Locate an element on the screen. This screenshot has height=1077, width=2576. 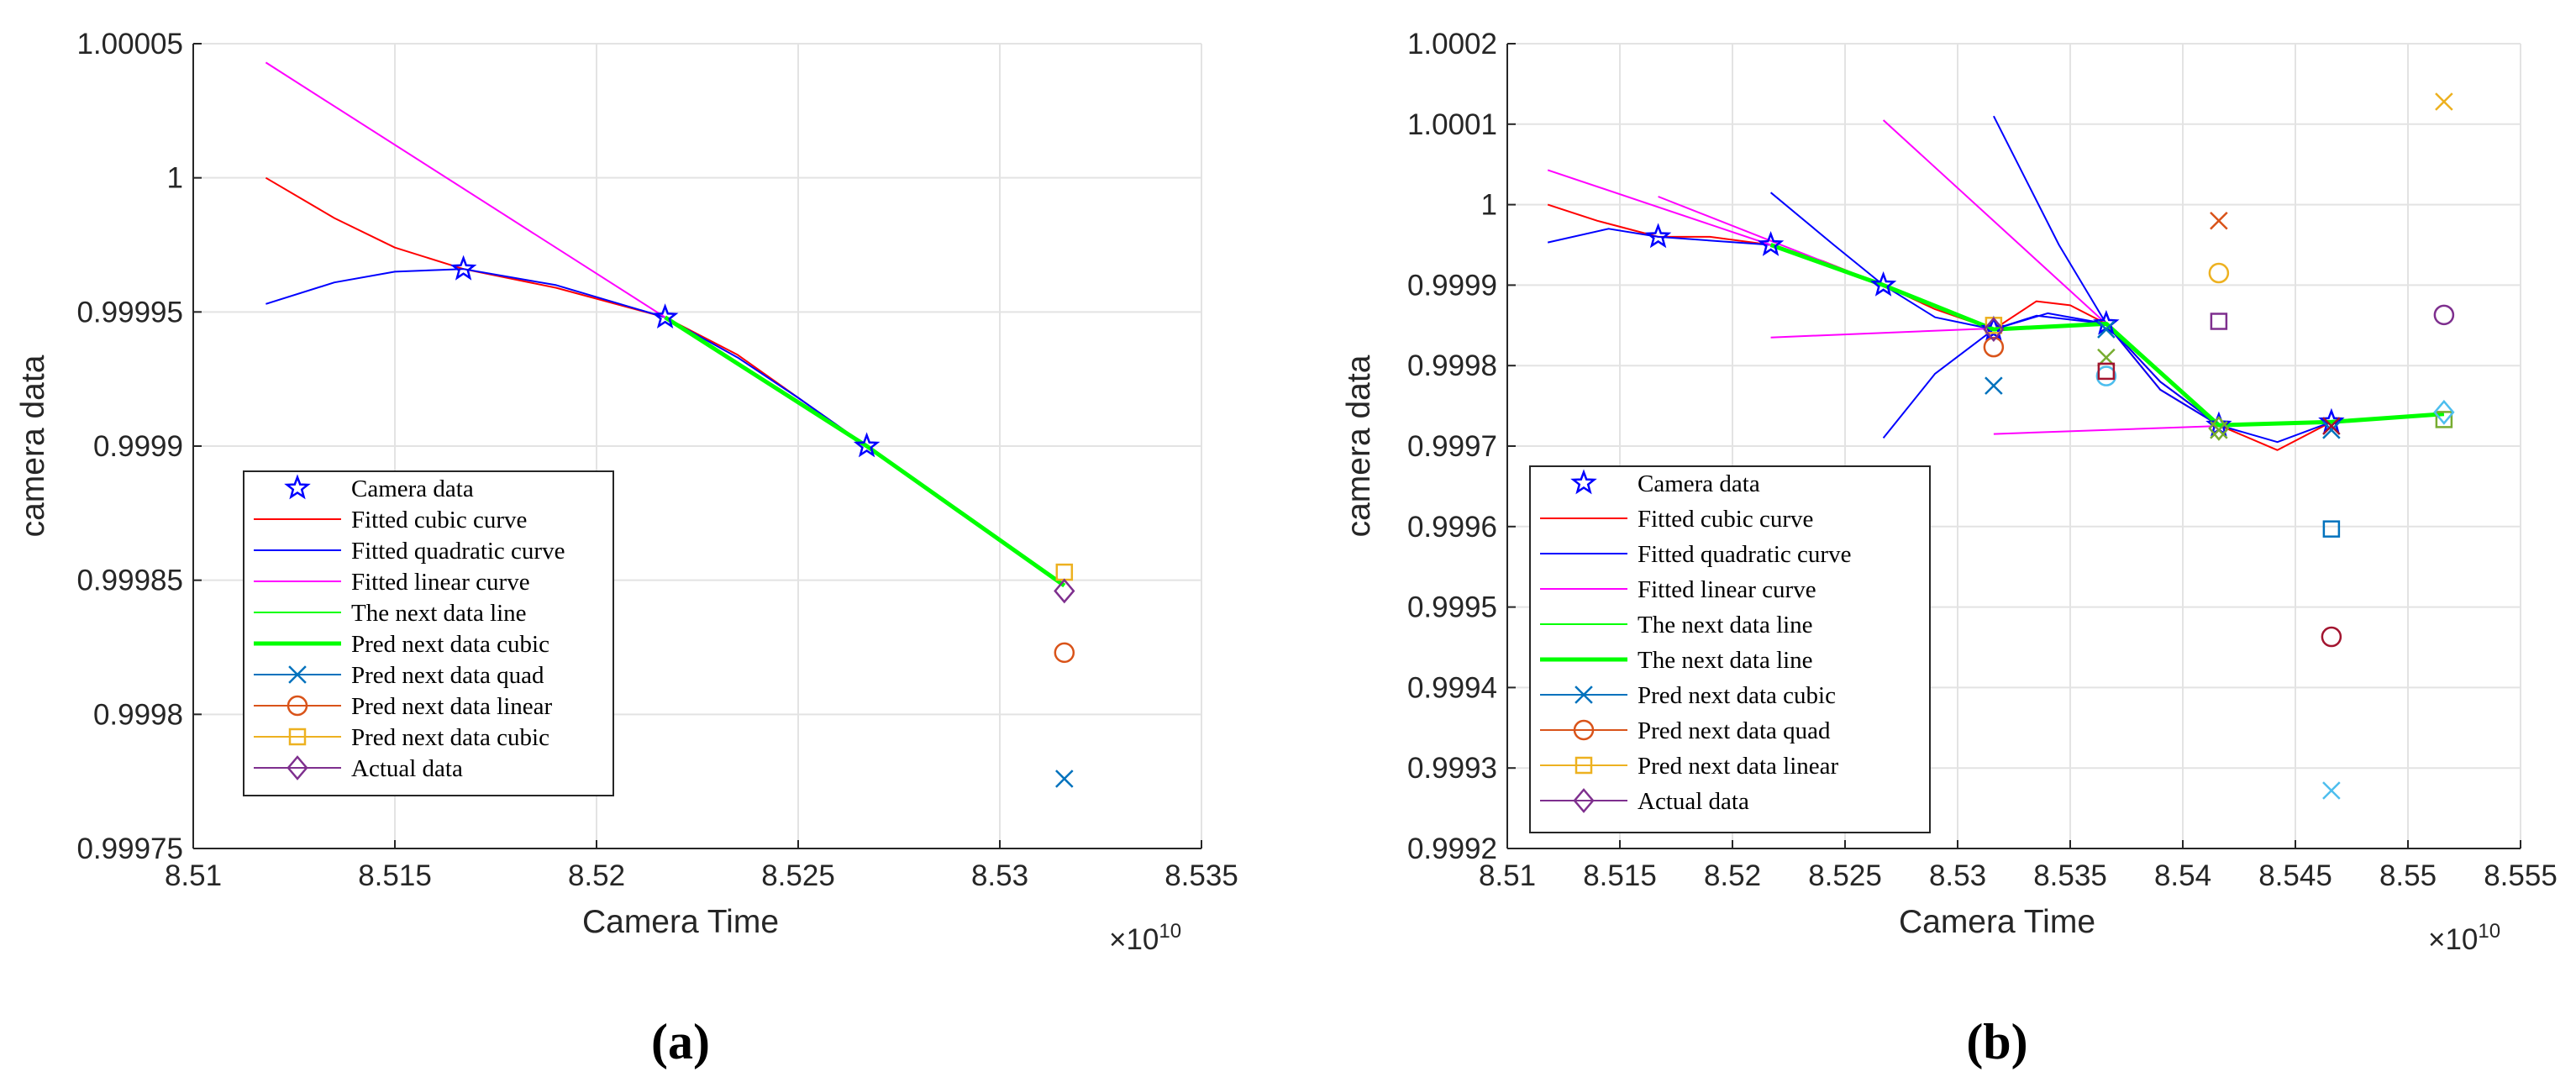
x-axis-label: Camera Time is located at coordinates (680, 922).